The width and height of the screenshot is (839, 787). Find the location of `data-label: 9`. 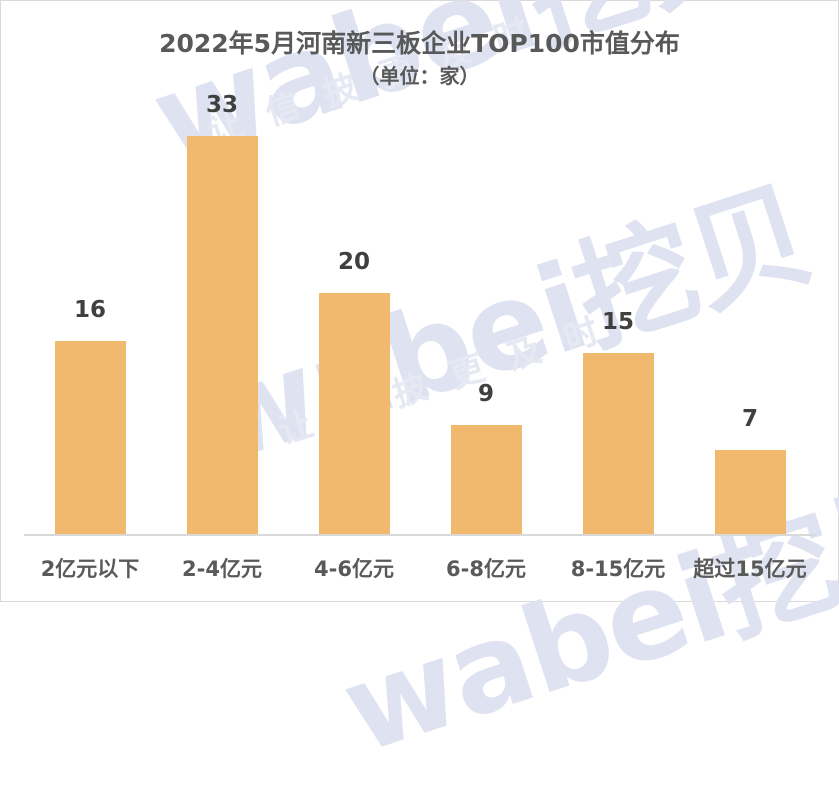

data-label: 9 is located at coordinates (485, 394).